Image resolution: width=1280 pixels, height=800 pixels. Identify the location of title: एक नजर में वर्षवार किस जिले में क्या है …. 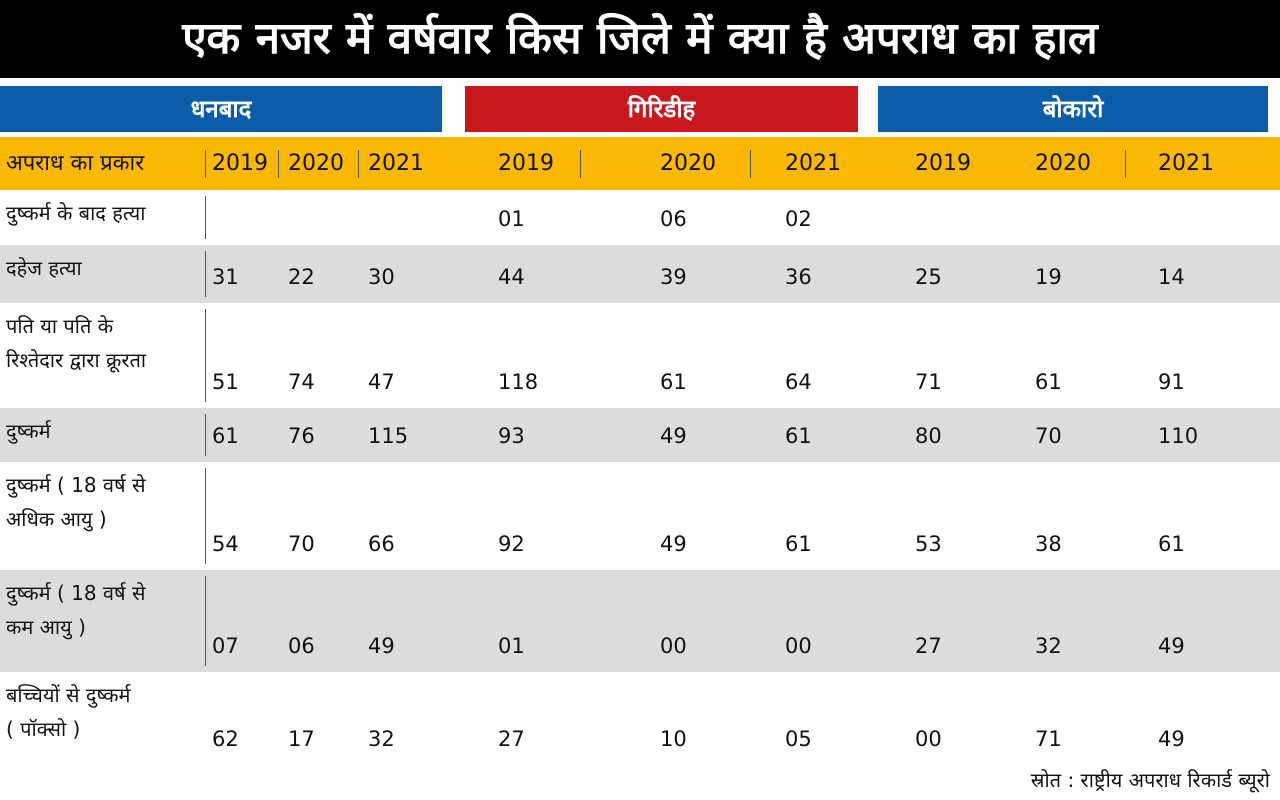
(640, 39).